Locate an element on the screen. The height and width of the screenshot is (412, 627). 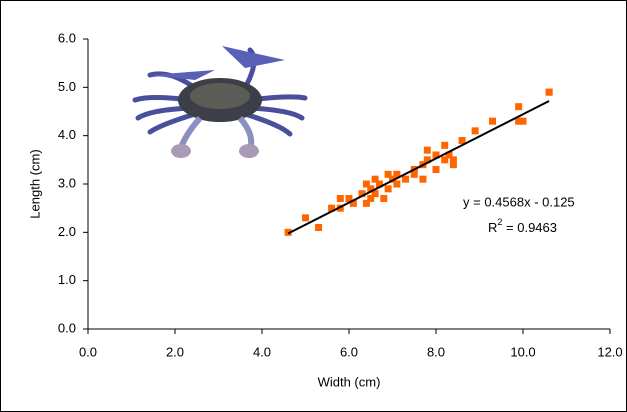
y-tick-label: 0.0 is located at coordinates (67, 327).